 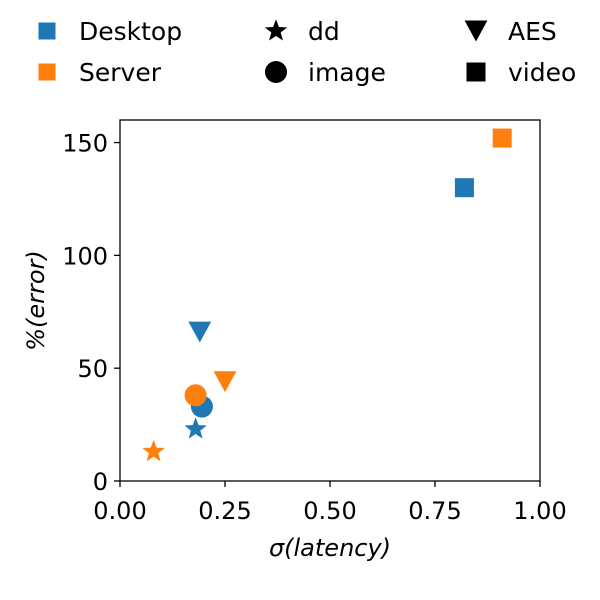 What do you see at coordinates (120, 72) in the screenshot?
I see `legend-label-server: Server` at bounding box center [120, 72].